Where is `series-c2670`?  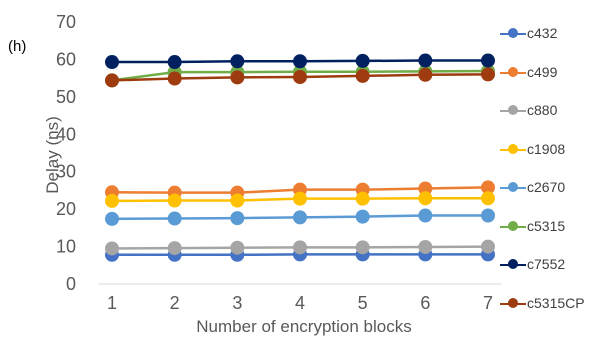 series-c2670 is located at coordinates (300, 217).